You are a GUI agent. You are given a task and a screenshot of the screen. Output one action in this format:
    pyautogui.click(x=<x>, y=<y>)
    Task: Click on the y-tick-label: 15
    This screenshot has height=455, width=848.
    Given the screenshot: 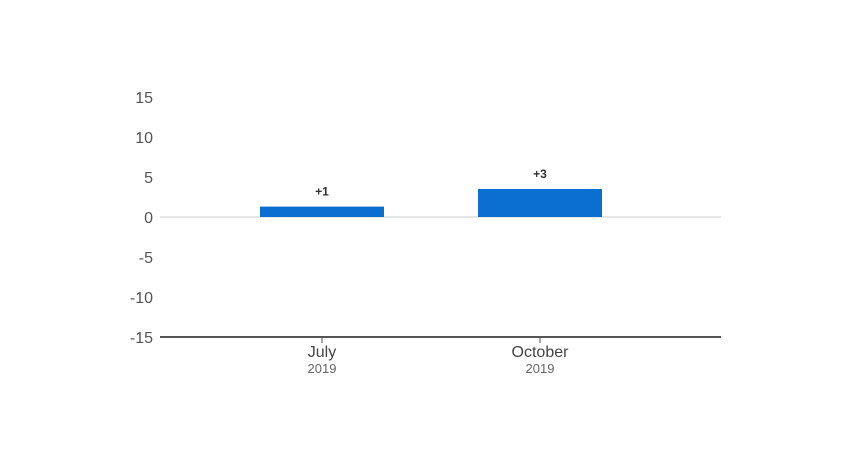 What is the action you would take?
    pyautogui.click(x=144, y=98)
    